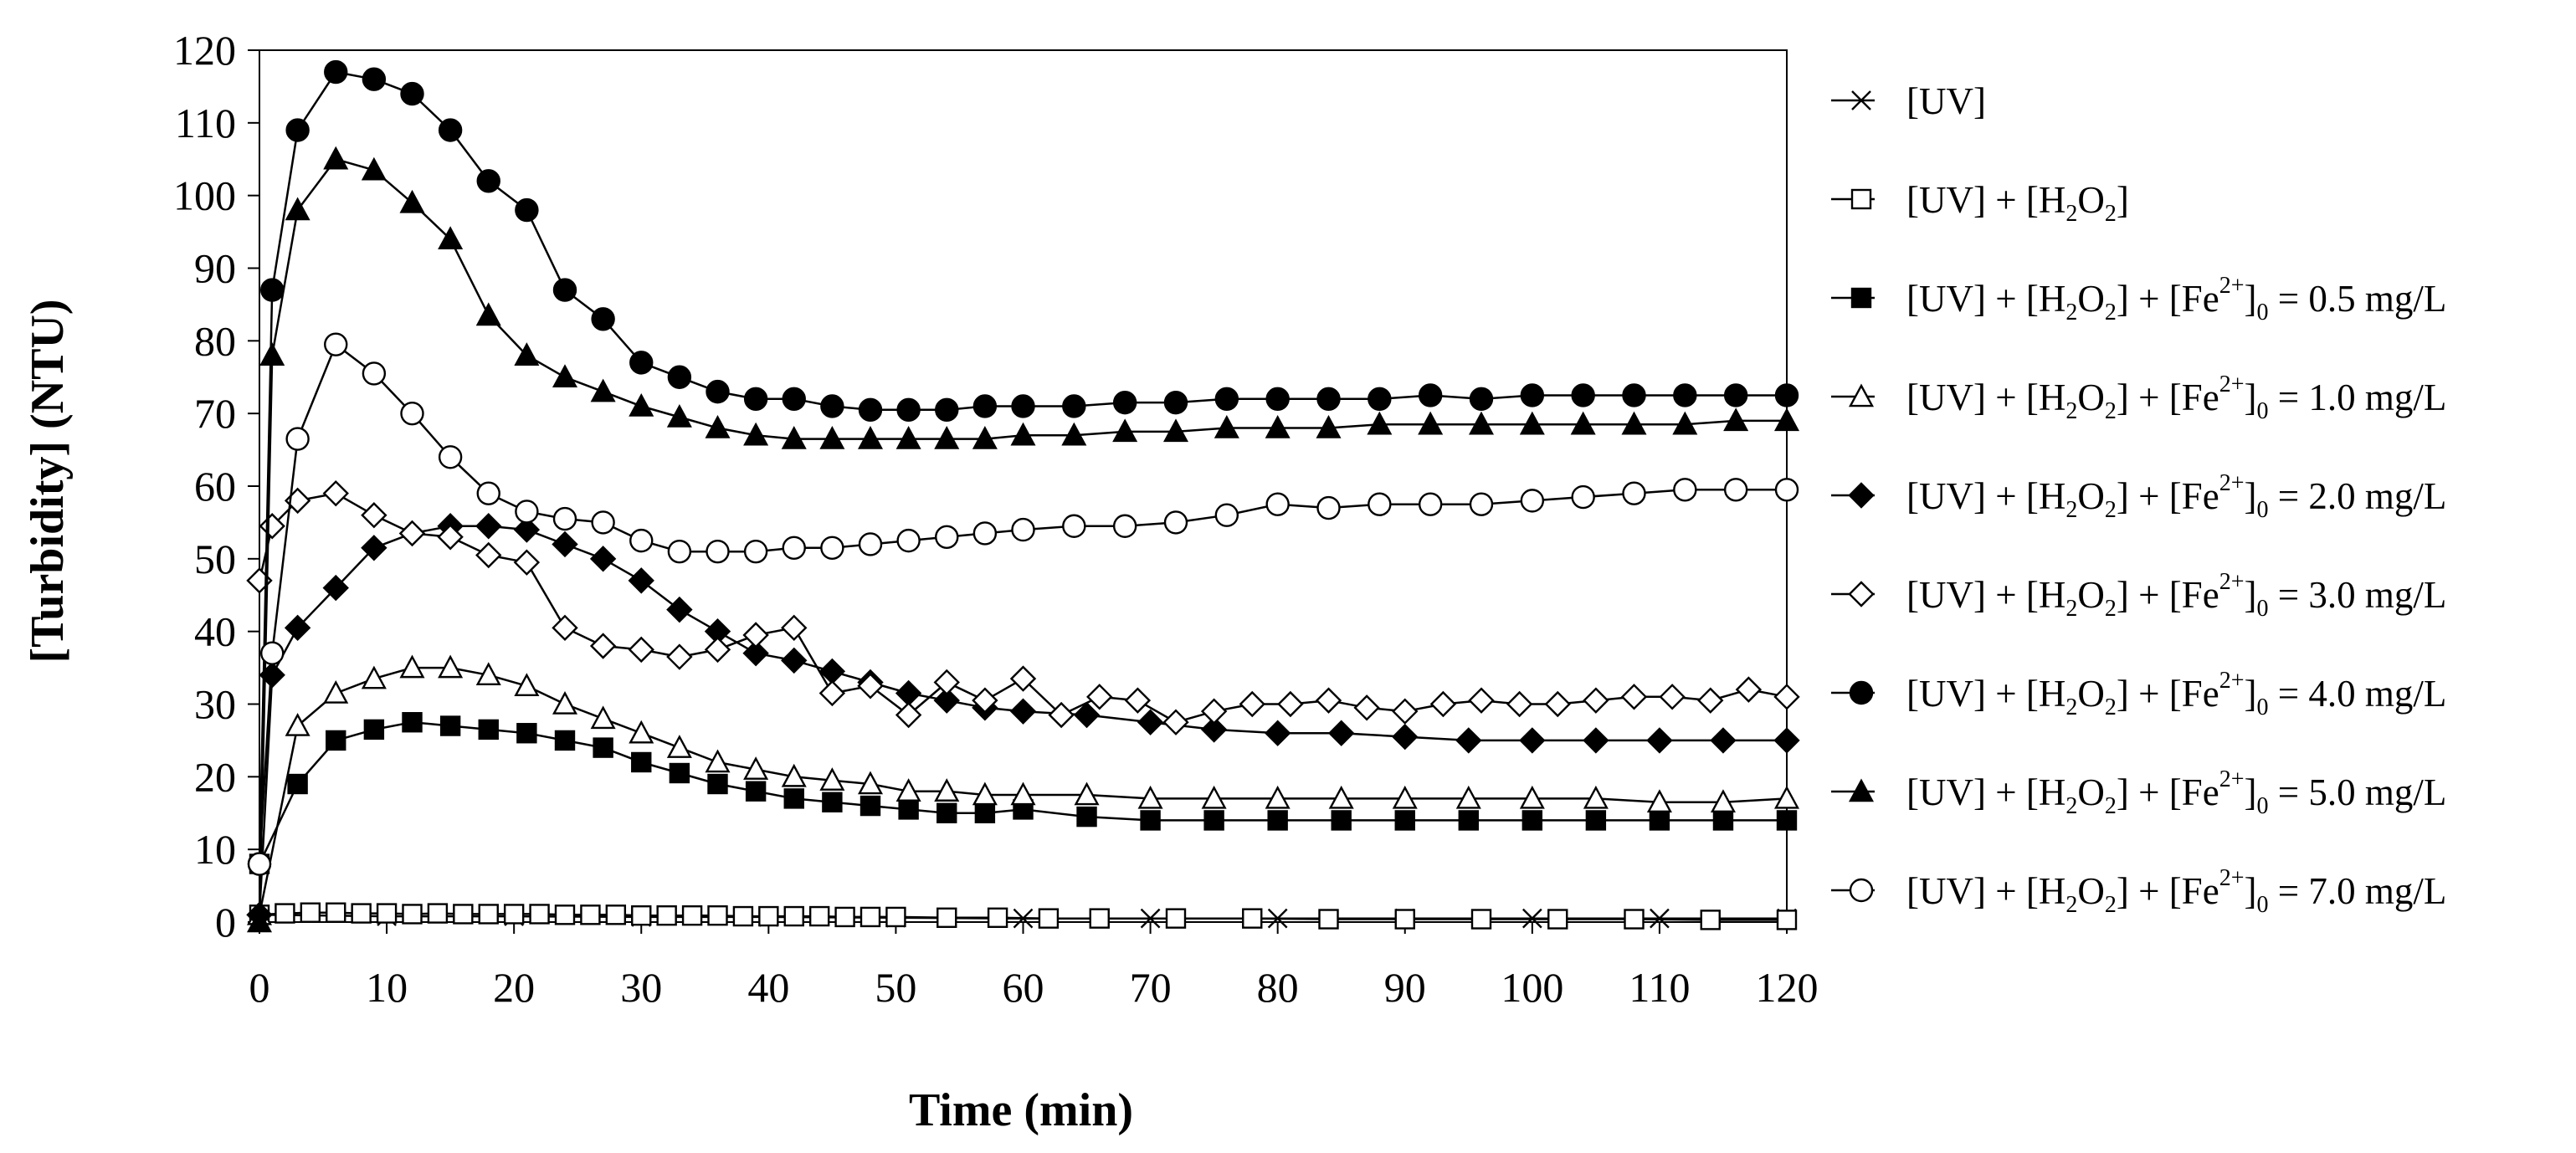 The image size is (2576, 1153). I want to click on legend-entry-5: [UV] + [H2O2] + [Fe2+]0 = 2.0 mg/L, so click(2138, 496).